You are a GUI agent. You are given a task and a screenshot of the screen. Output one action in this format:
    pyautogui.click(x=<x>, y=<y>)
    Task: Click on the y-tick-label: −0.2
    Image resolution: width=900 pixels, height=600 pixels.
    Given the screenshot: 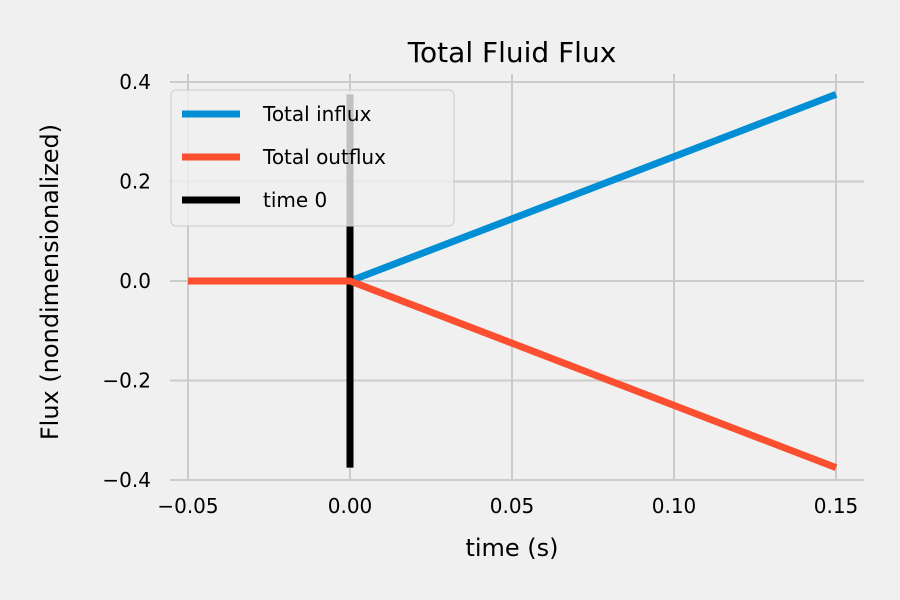 What is the action you would take?
    pyautogui.click(x=126, y=381)
    